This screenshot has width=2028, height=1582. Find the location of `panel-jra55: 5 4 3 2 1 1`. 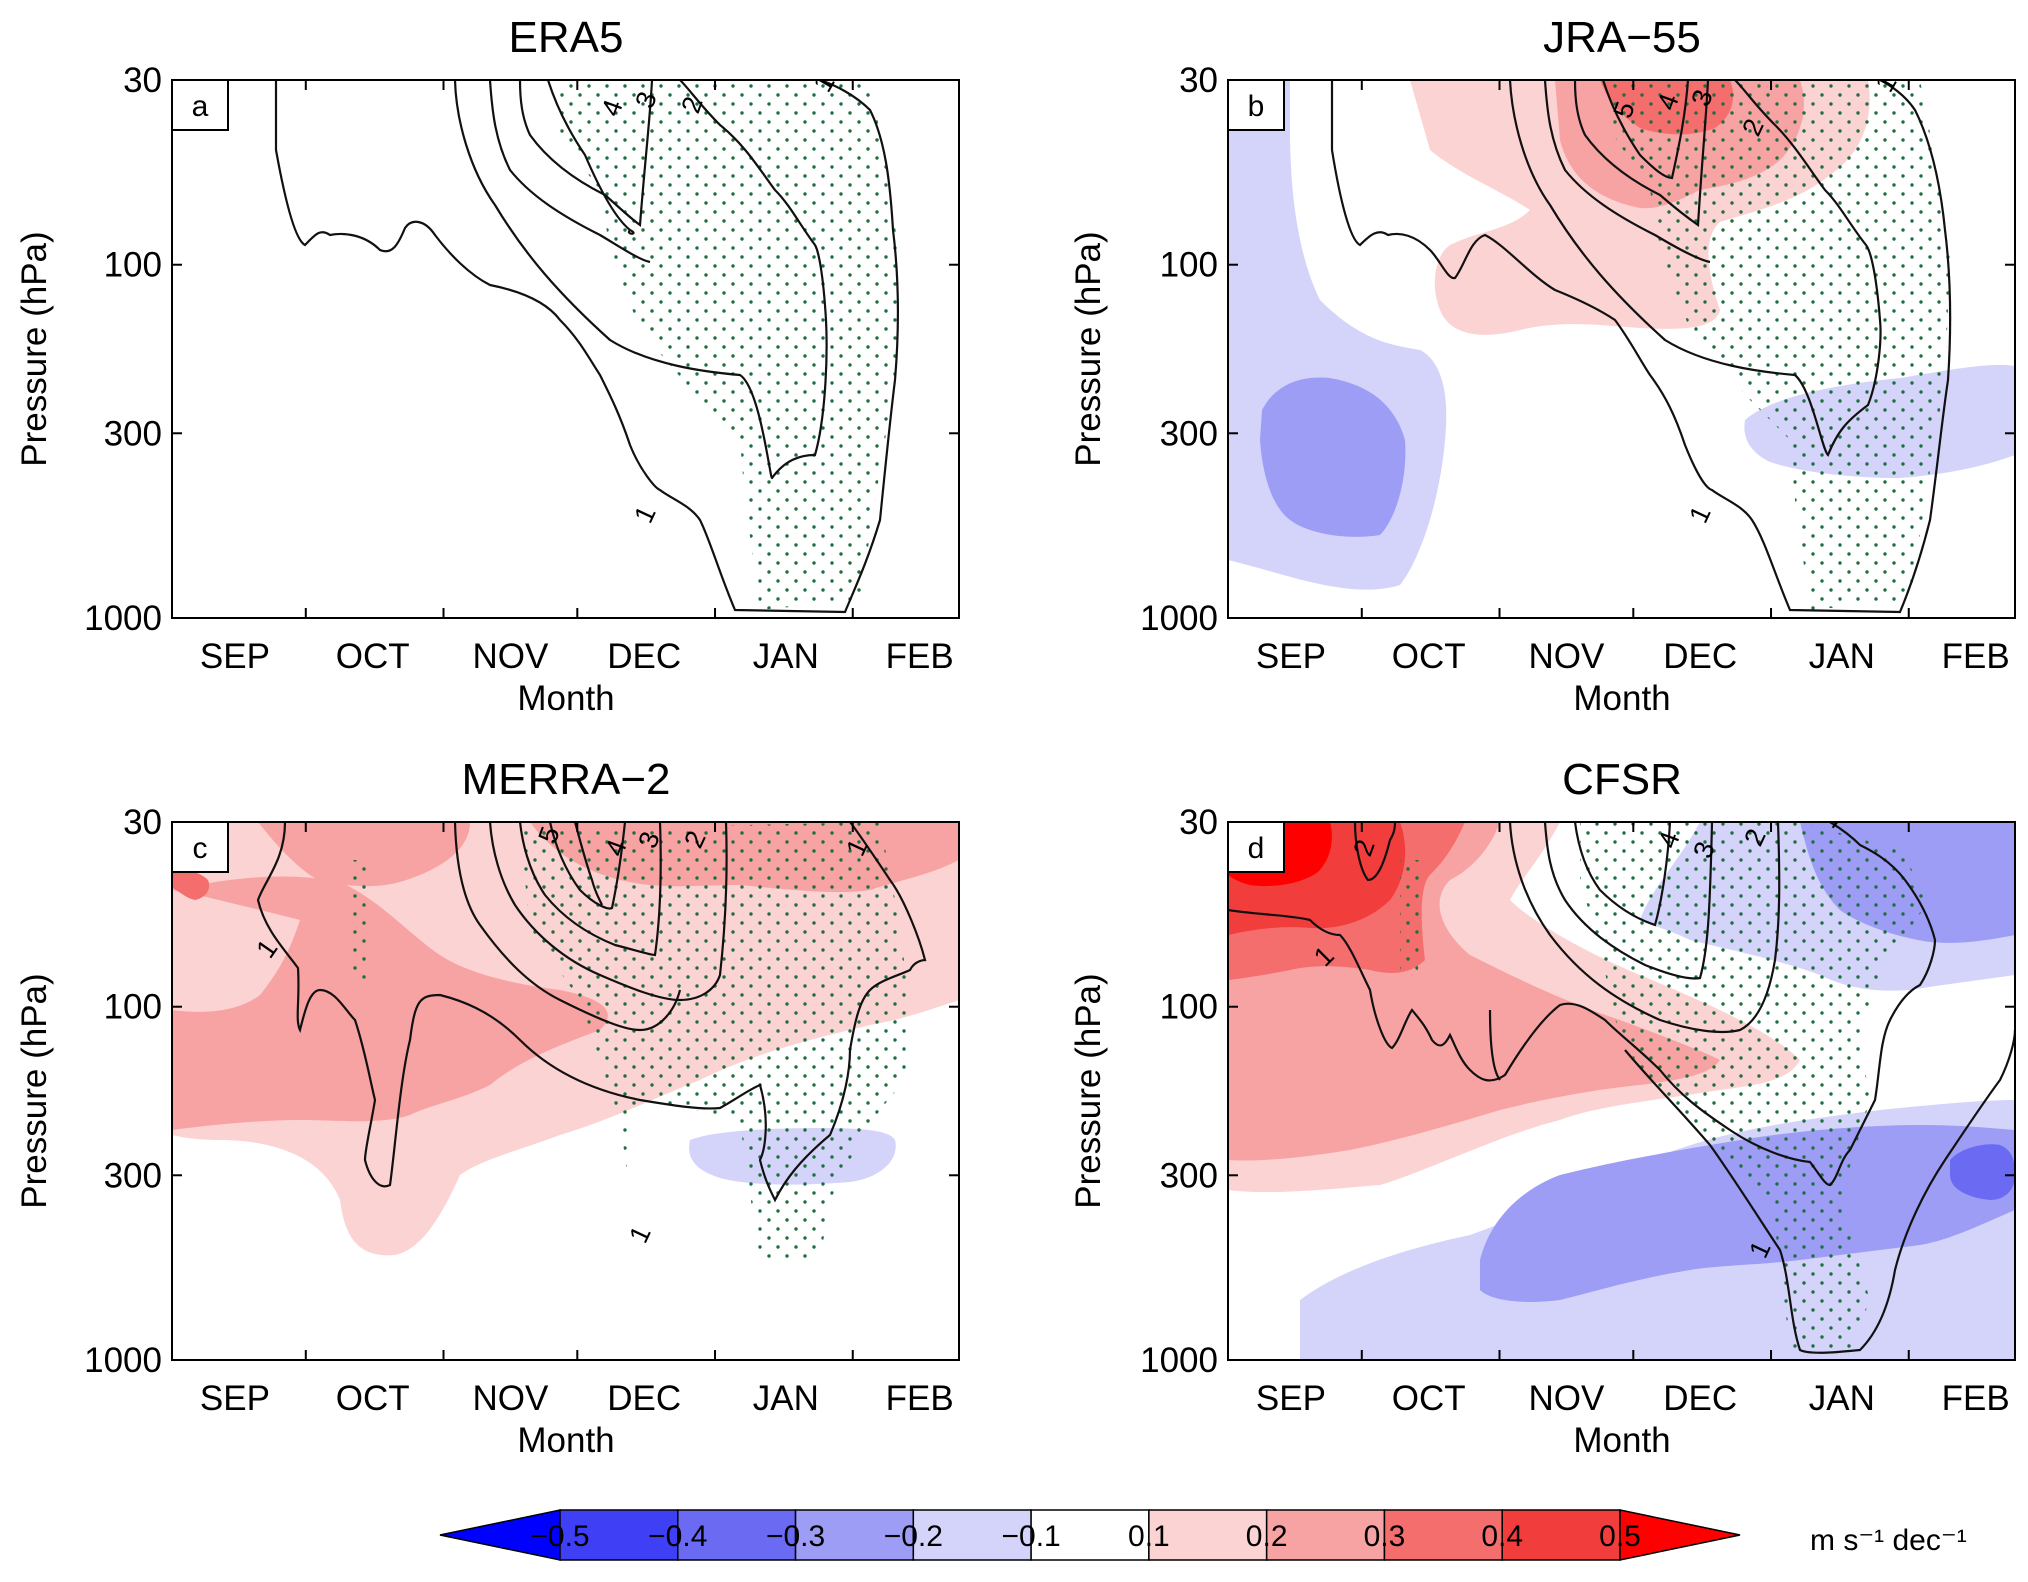

panel-jra55: 5 4 3 2 1 1 is located at coordinates (1621, 349).